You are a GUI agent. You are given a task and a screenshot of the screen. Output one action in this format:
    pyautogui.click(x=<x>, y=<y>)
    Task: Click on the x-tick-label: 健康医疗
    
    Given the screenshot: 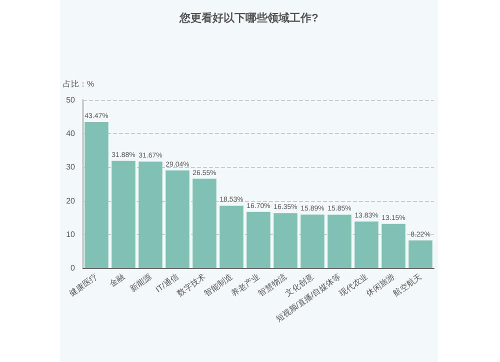 What is the action you would take?
    pyautogui.click(x=84, y=285)
    